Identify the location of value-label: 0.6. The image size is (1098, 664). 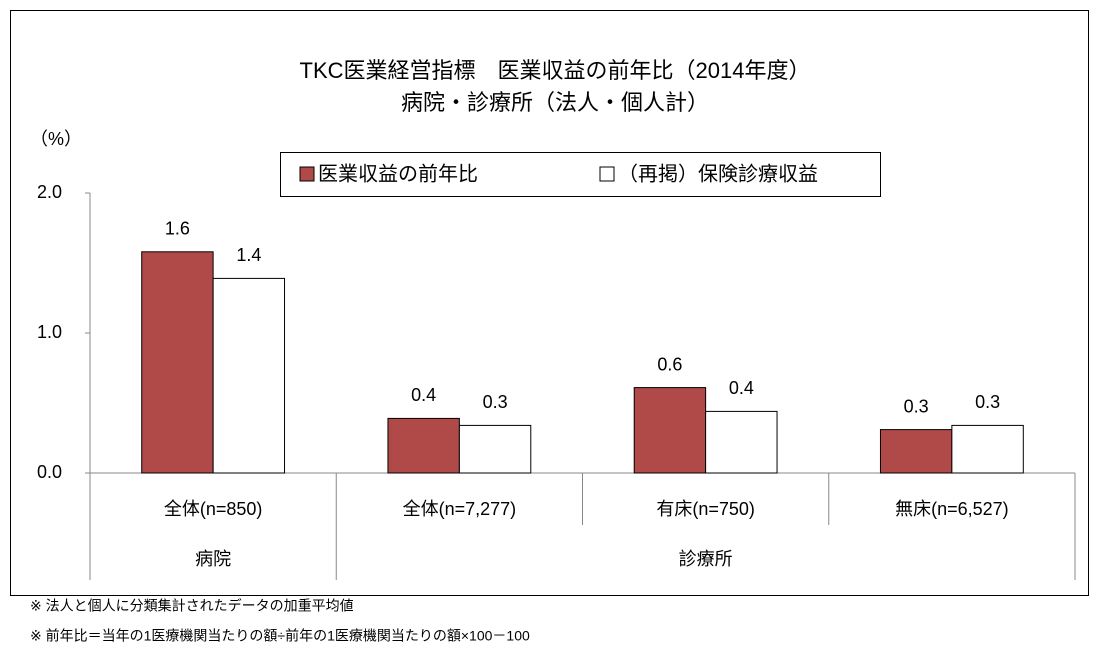
(669, 364).